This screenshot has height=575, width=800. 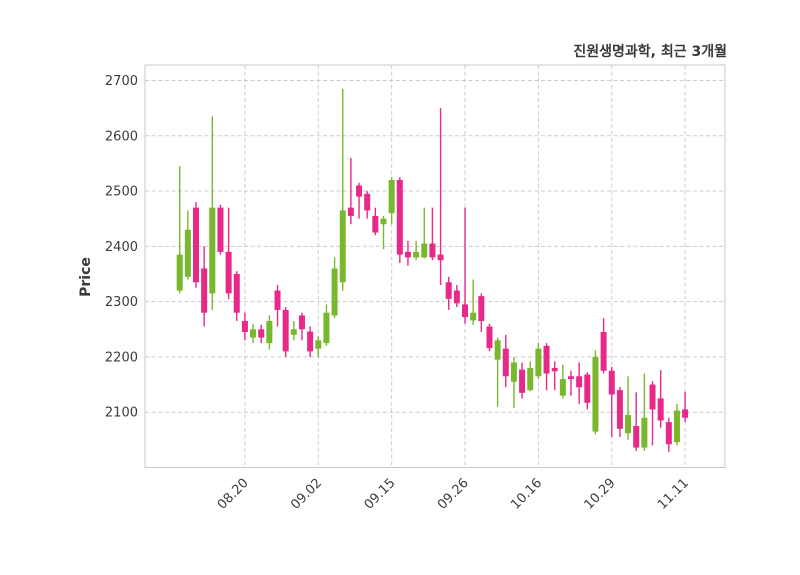 I want to click on x-tick-label: 09.02, so click(x=306, y=494).